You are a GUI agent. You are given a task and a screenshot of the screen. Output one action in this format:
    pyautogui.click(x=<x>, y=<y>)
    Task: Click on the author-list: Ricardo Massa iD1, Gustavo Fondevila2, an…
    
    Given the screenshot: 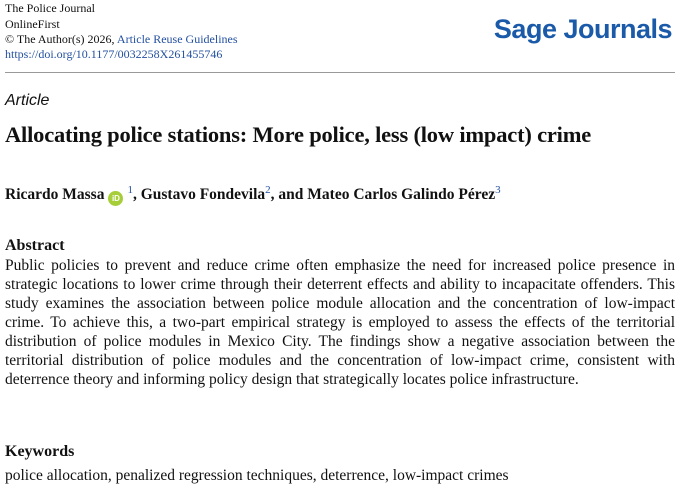 What is the action you would take?
    pyautogui.click(x=253, y=195)
    